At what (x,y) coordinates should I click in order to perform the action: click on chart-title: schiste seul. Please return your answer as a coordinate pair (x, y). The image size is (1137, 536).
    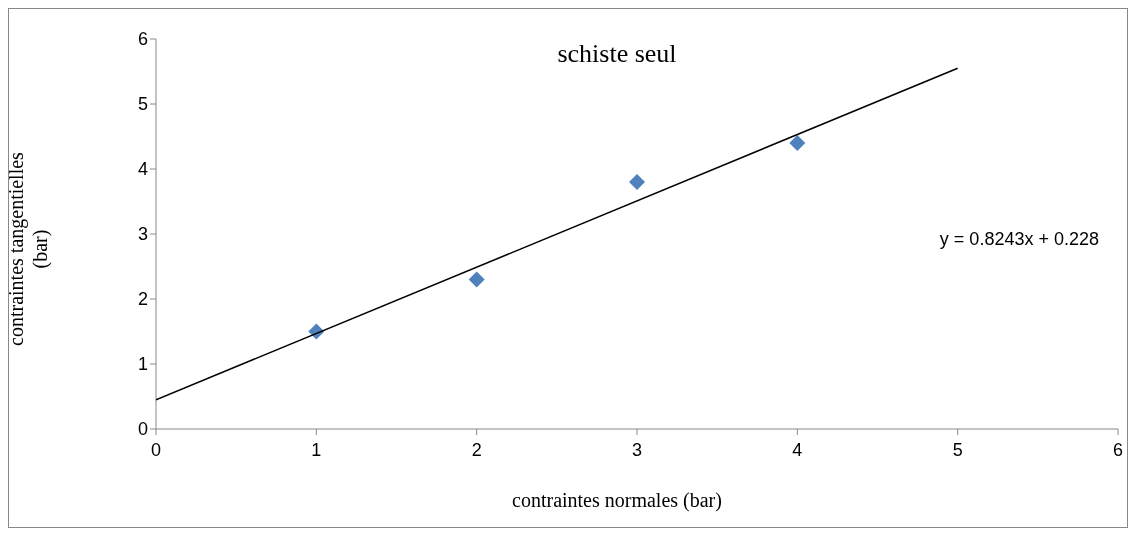
    Looking at the image, I should click on (617, 53).